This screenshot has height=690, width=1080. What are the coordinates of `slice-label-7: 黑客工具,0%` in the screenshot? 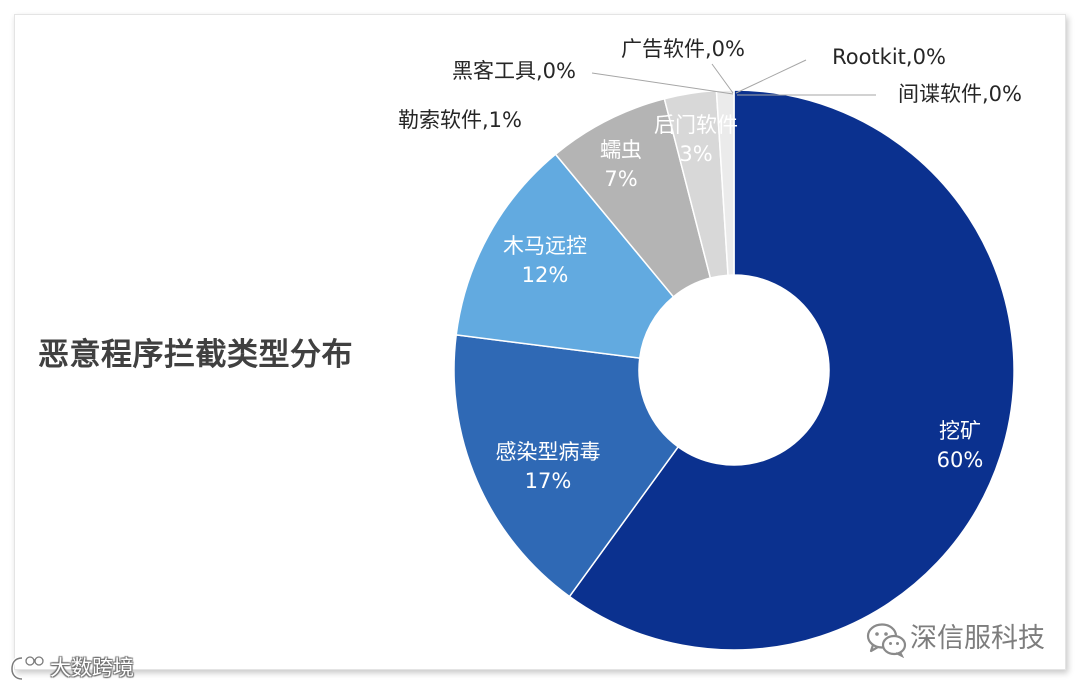 It's located at (514, 71).